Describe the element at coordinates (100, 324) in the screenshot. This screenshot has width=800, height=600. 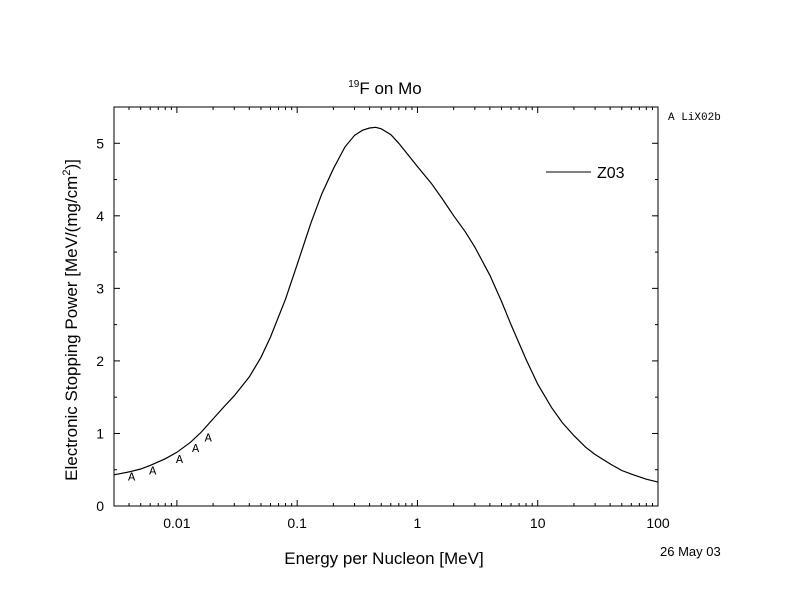
I see `y-axis-tick-labels: 0 1 2 3 4 5` at that location.